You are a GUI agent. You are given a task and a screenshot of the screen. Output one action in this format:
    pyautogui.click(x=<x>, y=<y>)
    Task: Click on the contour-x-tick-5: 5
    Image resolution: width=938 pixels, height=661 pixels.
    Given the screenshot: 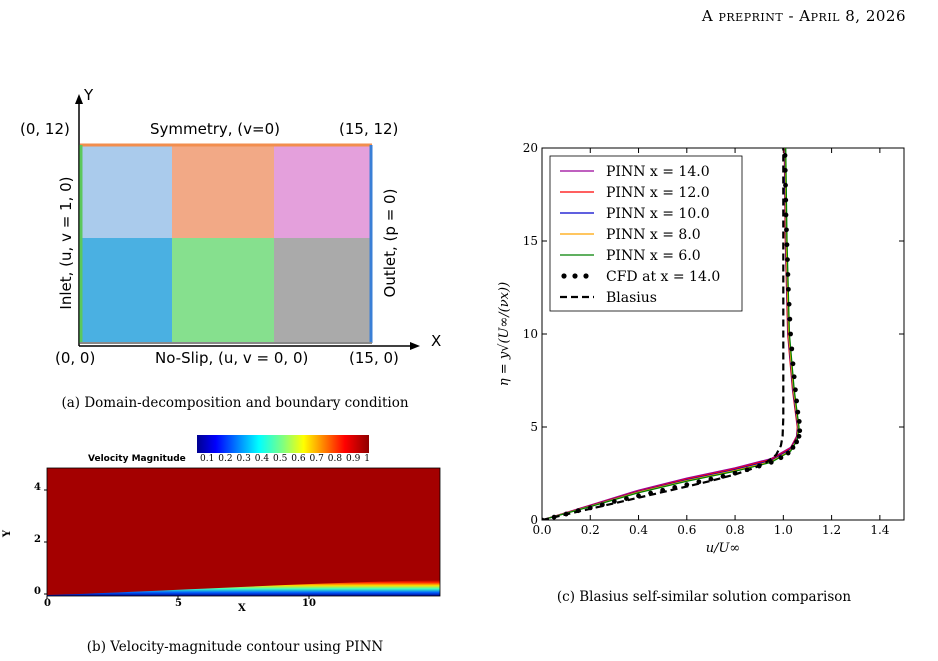 What is the action you would take?
    pyautogui.click(x=178, y=603)
    